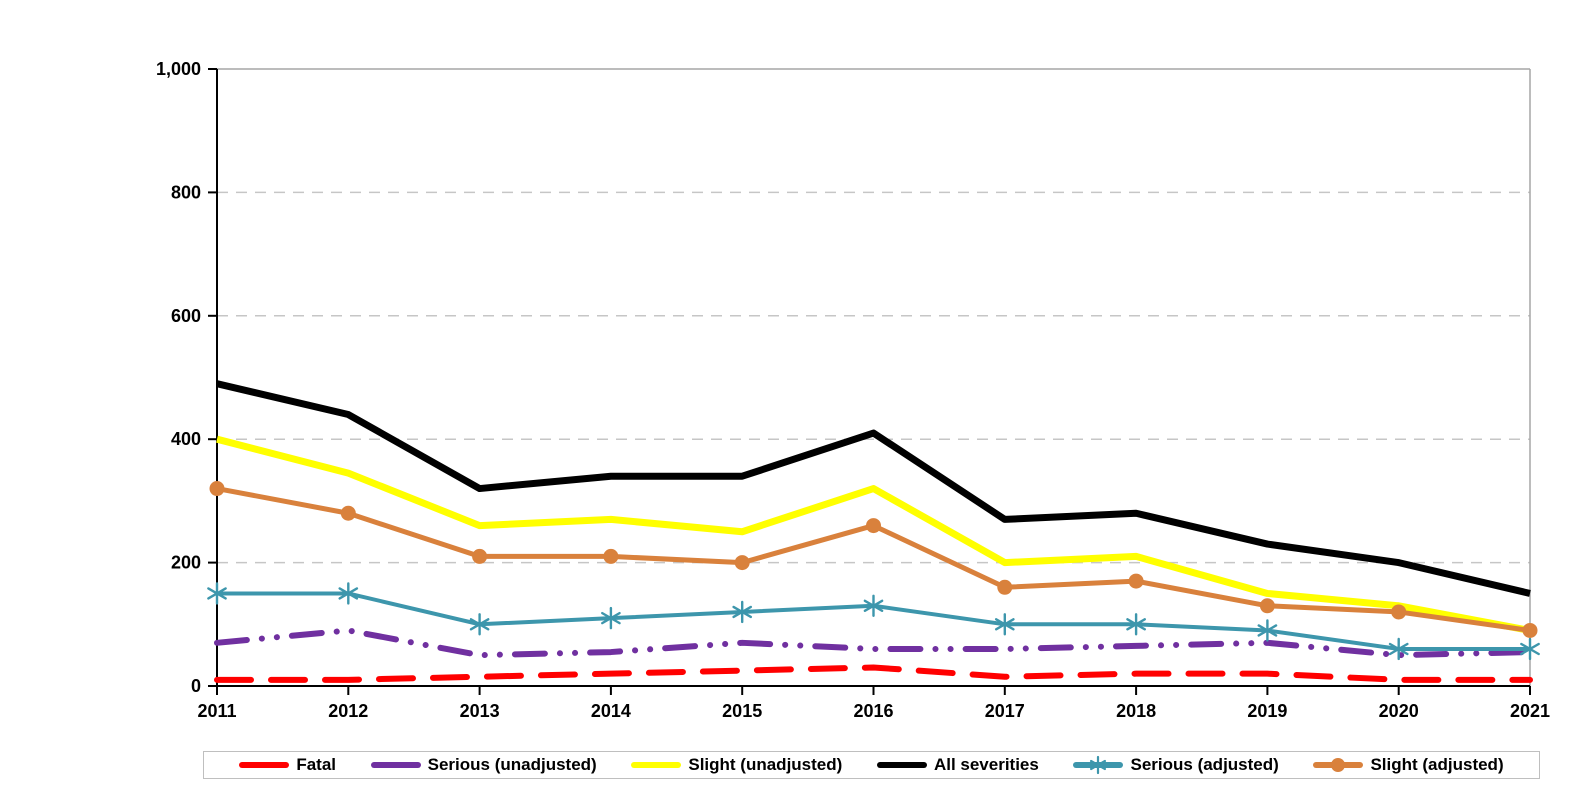 This screenshot has height=812, width=1594. Describe the element at coordinates (742, 711) in the screenshot. I see `x-axis-tick-label: 2015` at that location.